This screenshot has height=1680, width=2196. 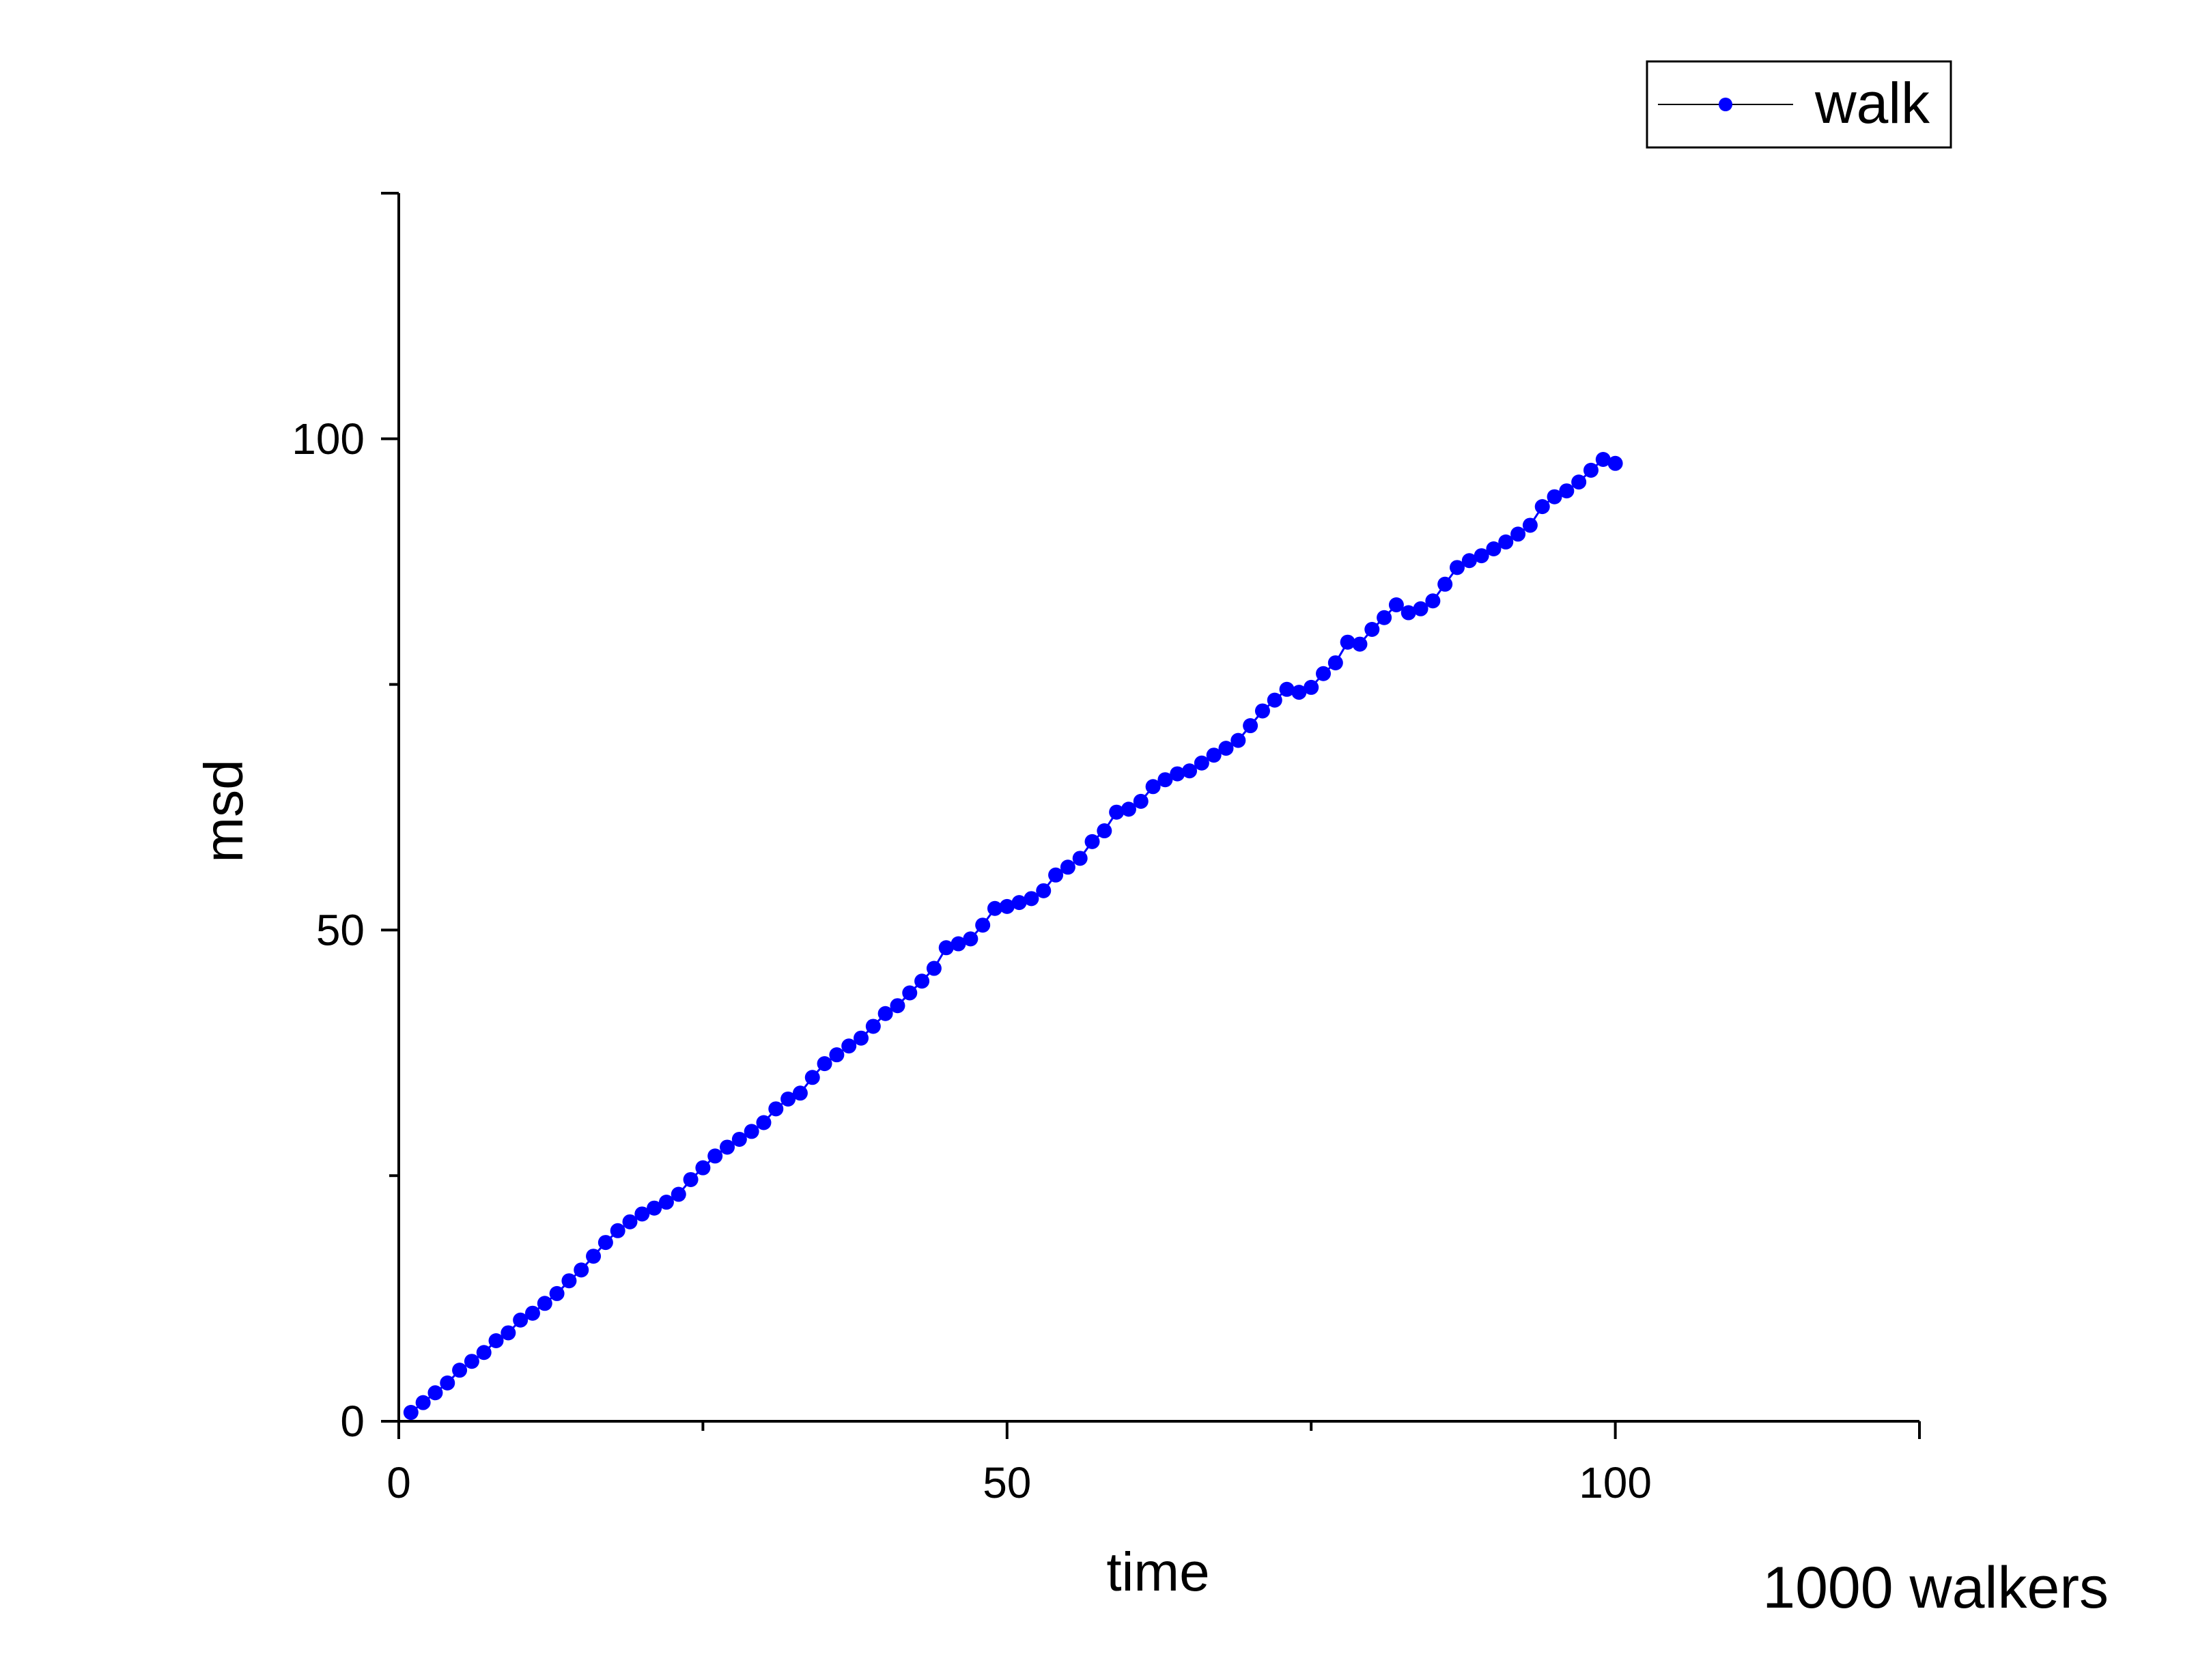 What do you see at coordinates (224, 810) in the screenshot?
I see `y-axis-label: msd` at bounding box center [224, 810].